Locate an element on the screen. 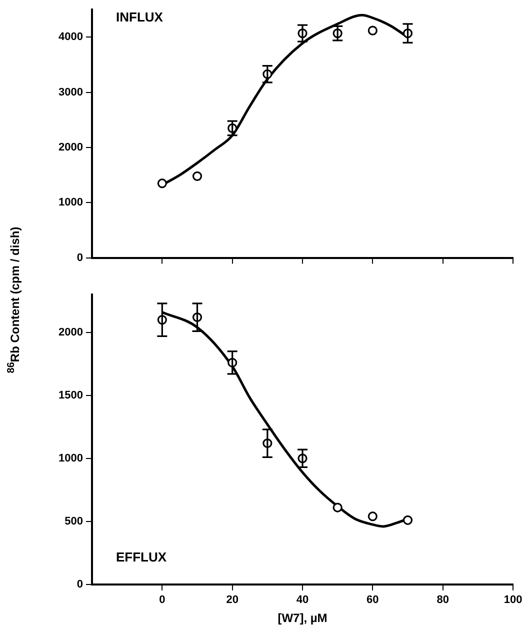 Image resolution: width=527 pixels, height=633 pixels. annotation: INFLUX is located at coordinates (140, 17).